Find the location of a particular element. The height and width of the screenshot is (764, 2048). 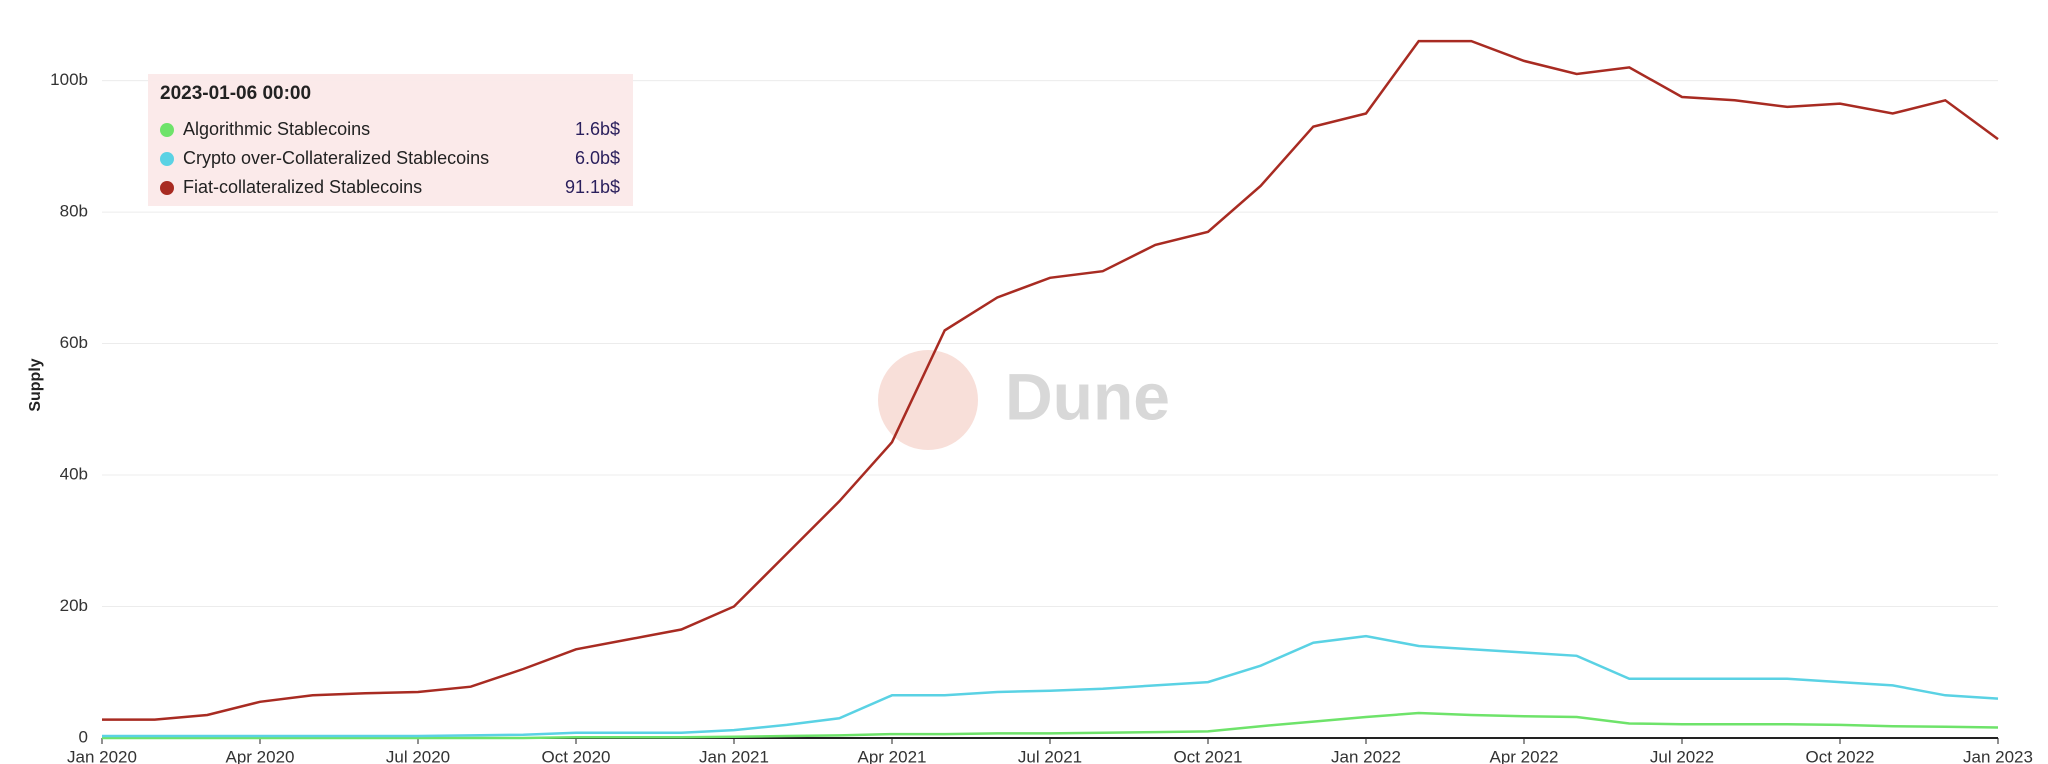

x-tick-label: Apr 2020 is located at coordinates (260, 755).